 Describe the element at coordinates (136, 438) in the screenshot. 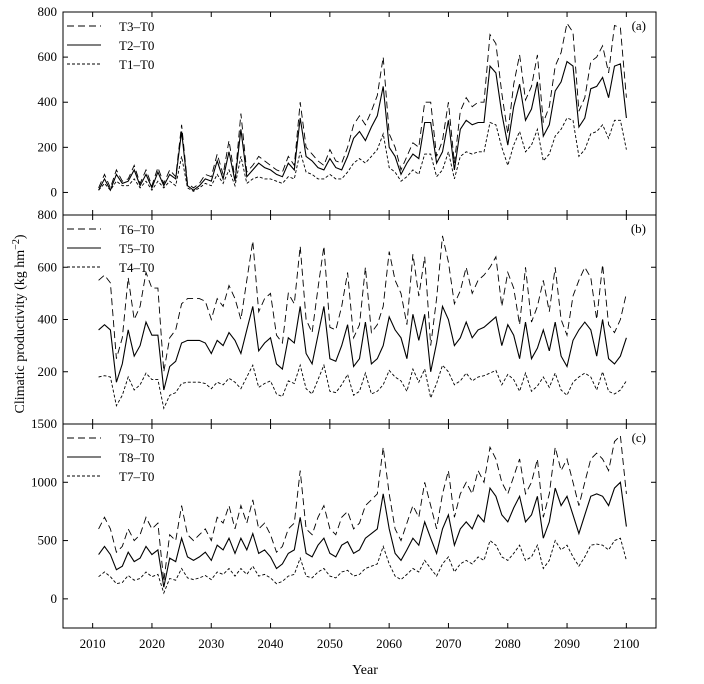

I see `legend-label: T9–T0` at that location.